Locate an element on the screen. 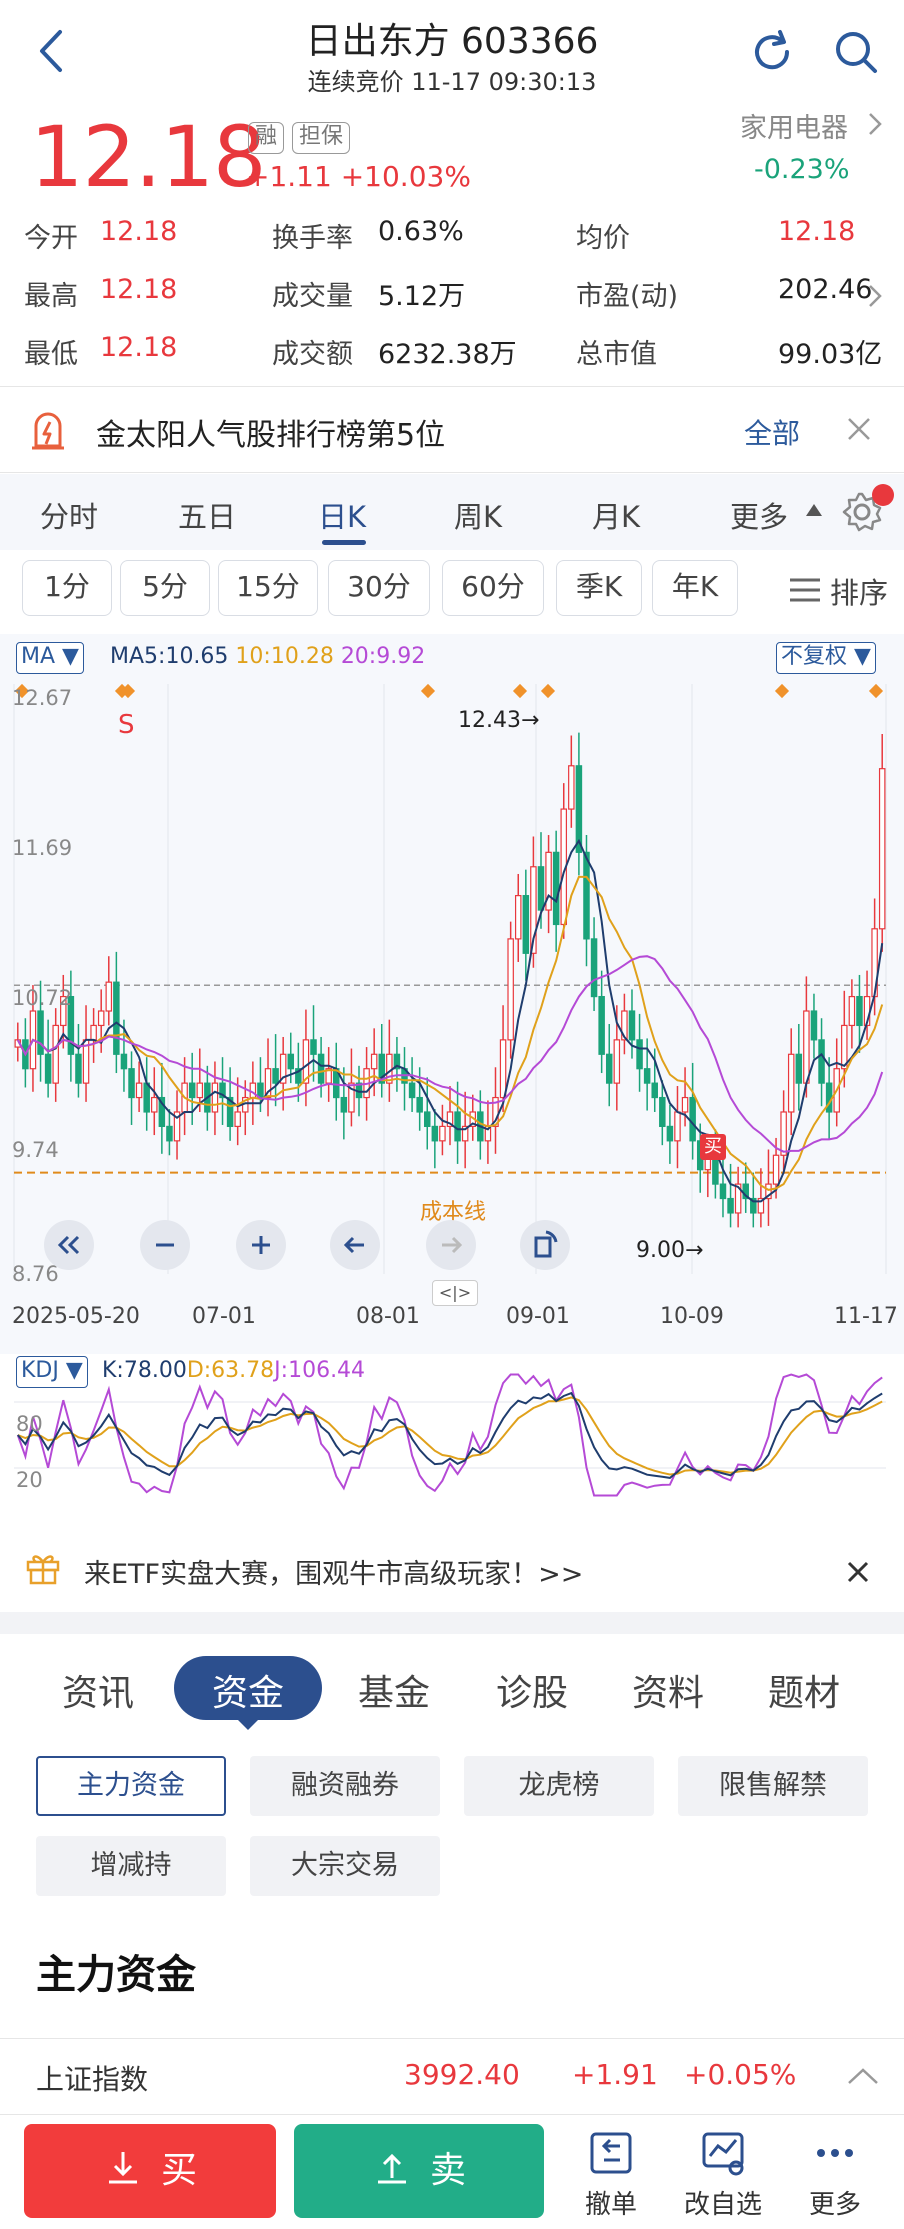 The height and width of the screenshot is (2229, 904). interval-15m-button: 15分 is located at coordinates (268, 588).